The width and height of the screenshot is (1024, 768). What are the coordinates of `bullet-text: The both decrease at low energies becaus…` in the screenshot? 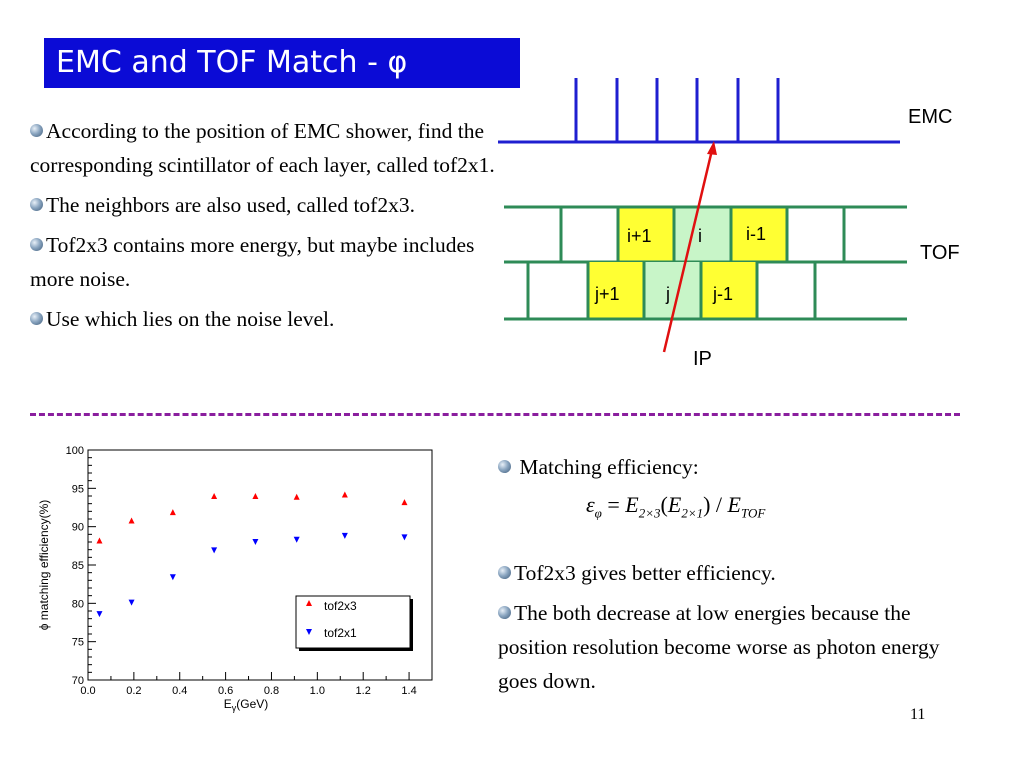 It's located at (719, 647).